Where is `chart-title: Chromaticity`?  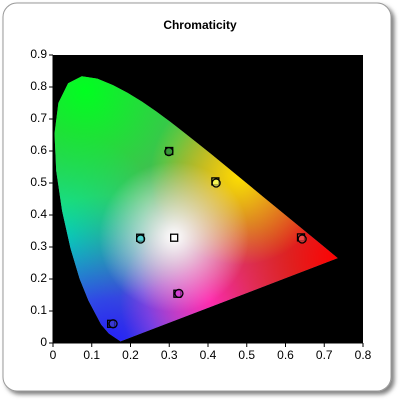 chart-title: Chromaticity is located at coordinates (200, 25).